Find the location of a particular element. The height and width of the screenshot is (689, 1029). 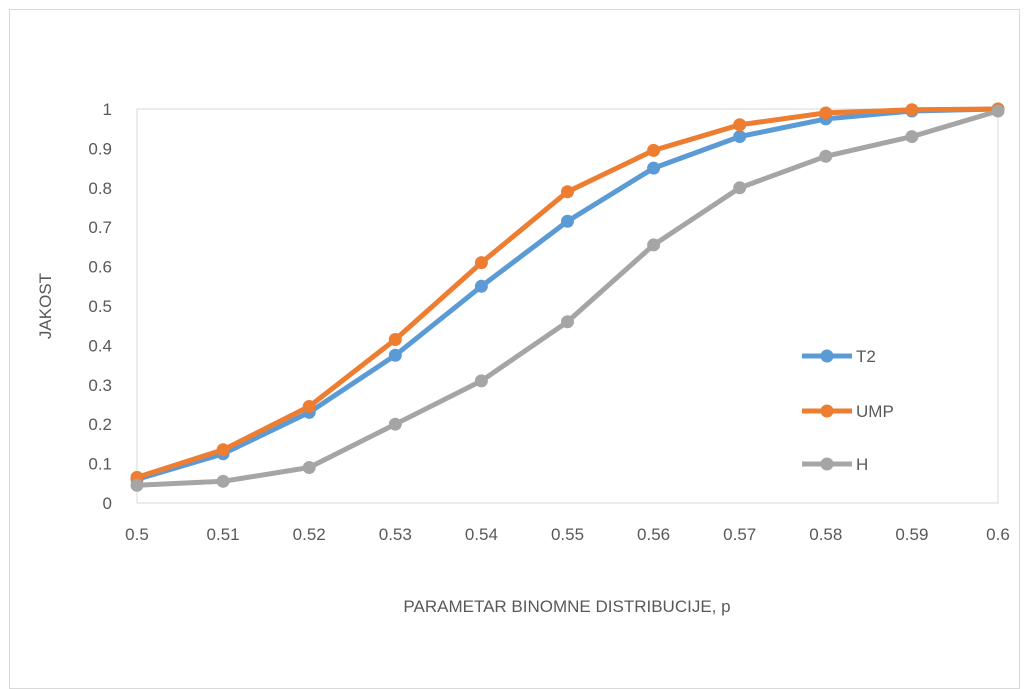

x-axis-title: PARAMETAR BINOMNE DISTRIBUCIJE, p is located at coordinates (566, 606).